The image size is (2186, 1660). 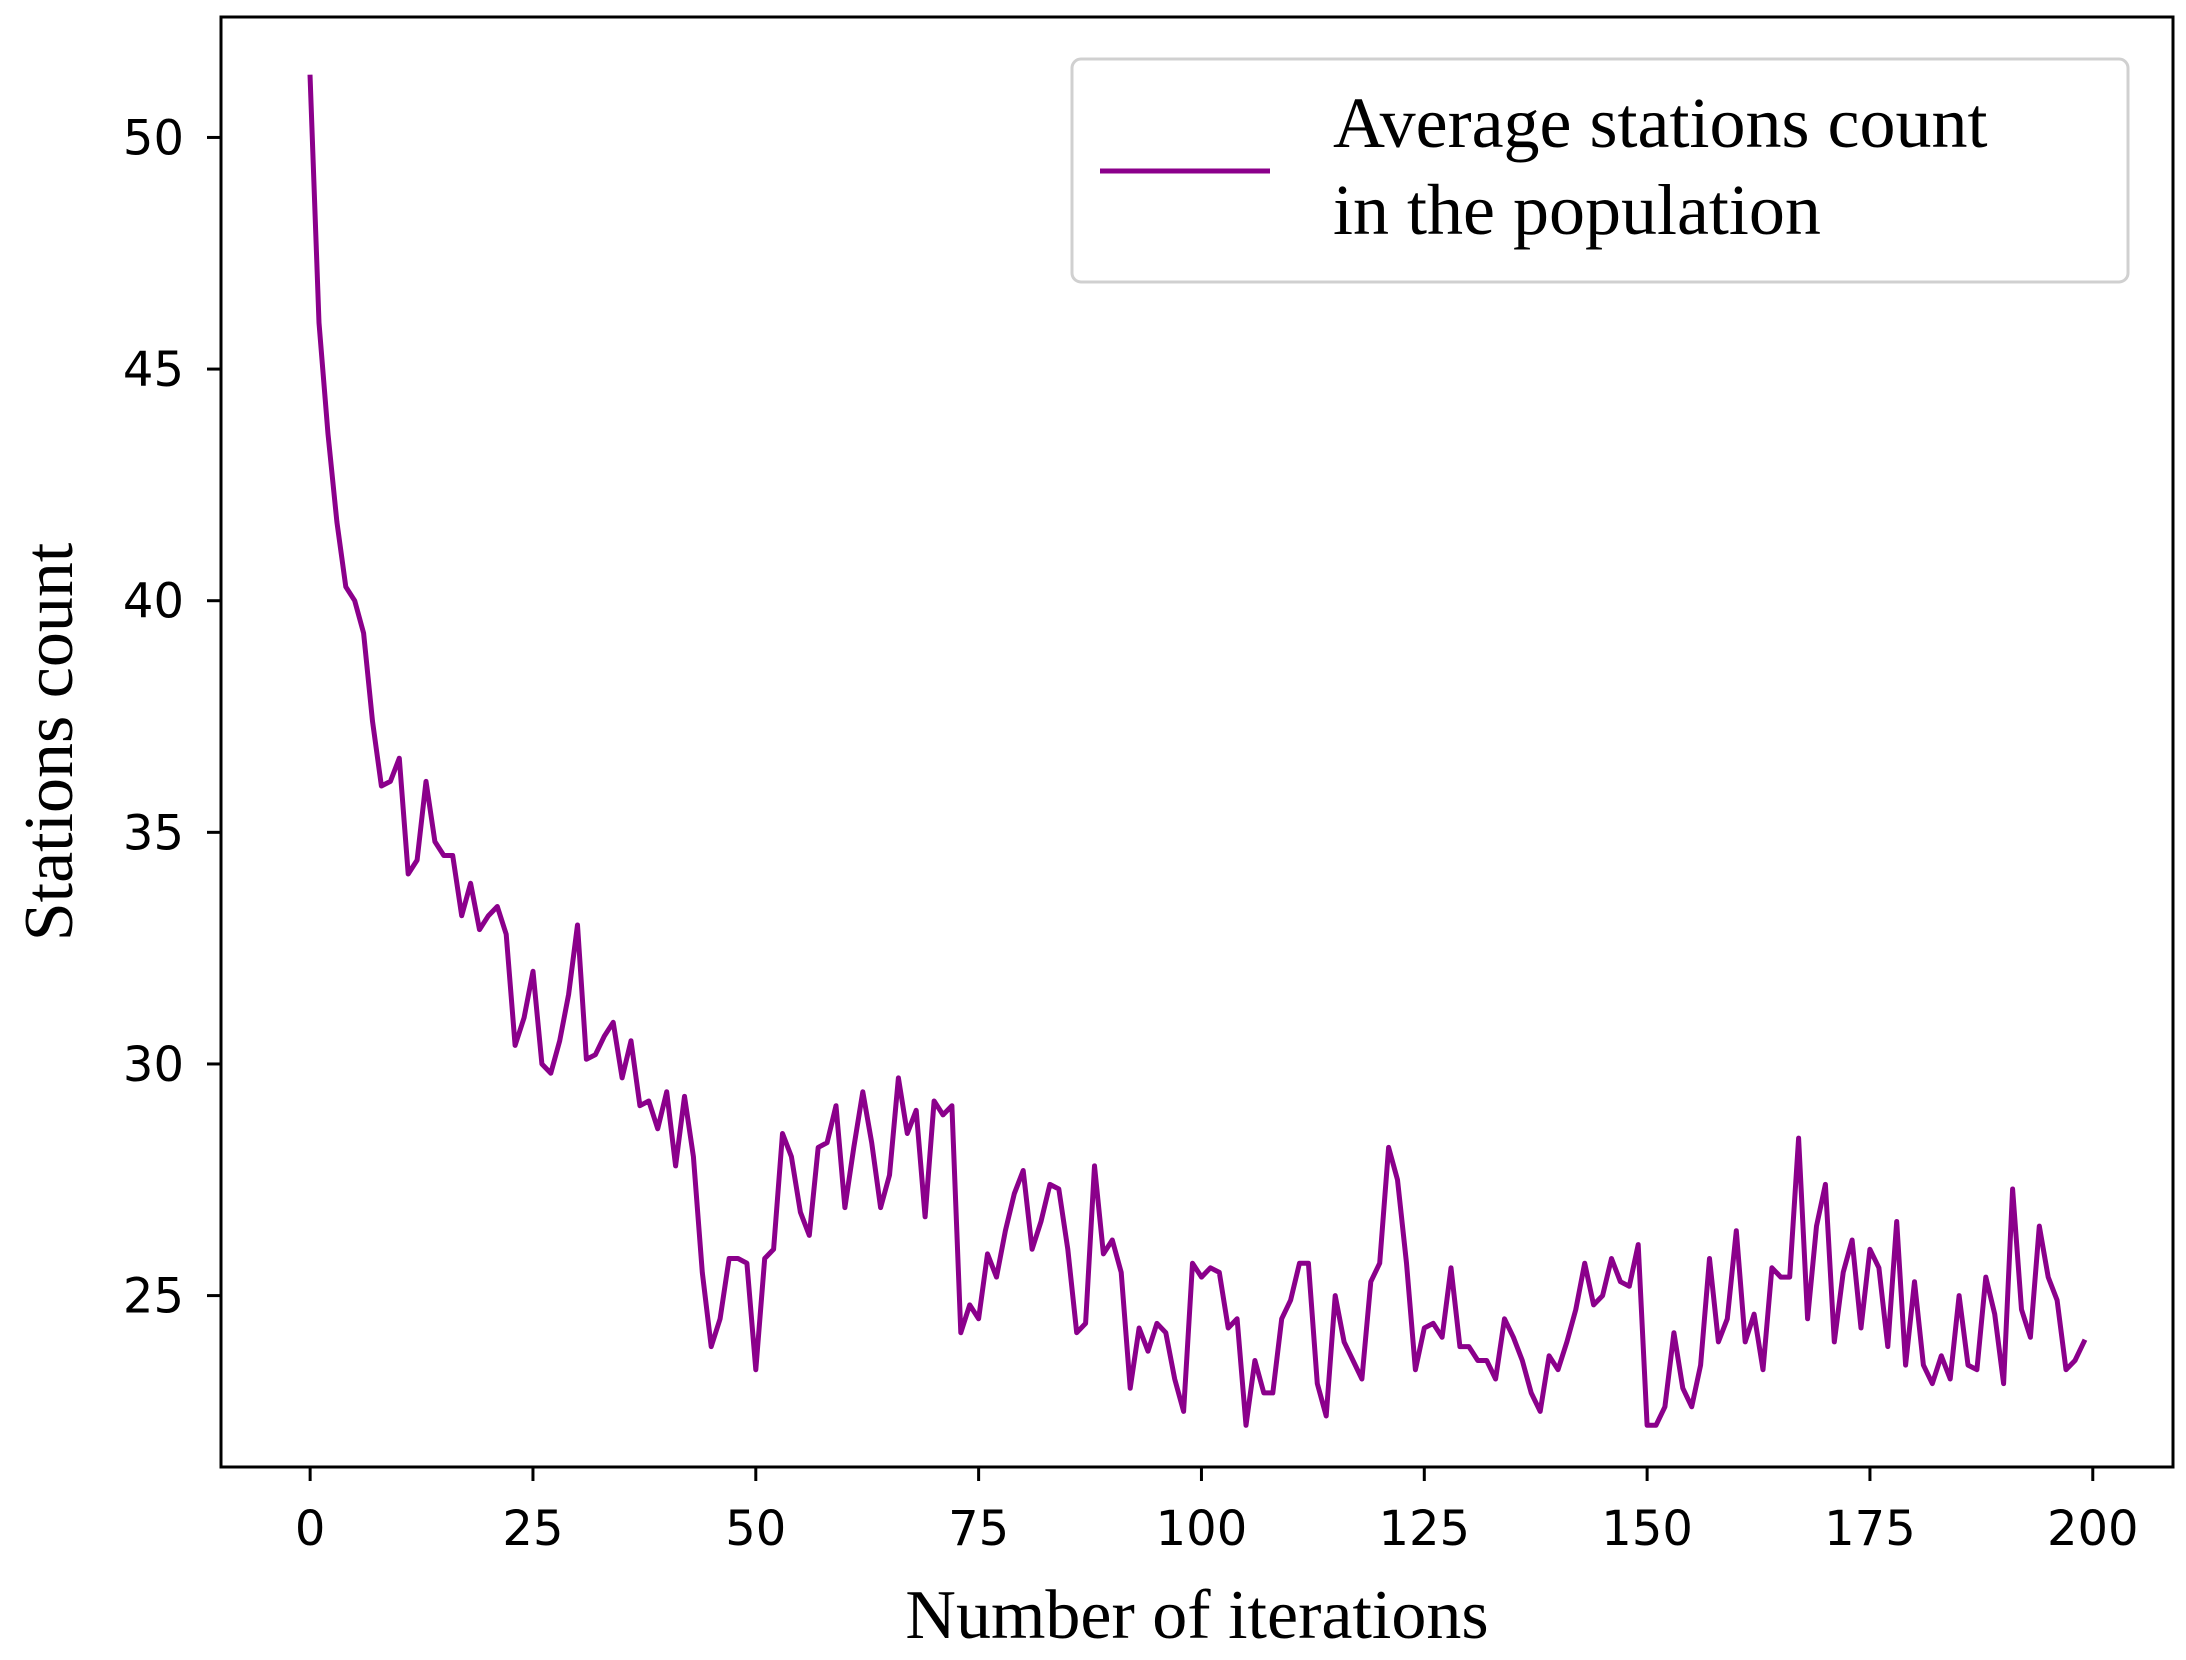 I want to click on y-tick-label-45: 45, so click(x=153, y=370).